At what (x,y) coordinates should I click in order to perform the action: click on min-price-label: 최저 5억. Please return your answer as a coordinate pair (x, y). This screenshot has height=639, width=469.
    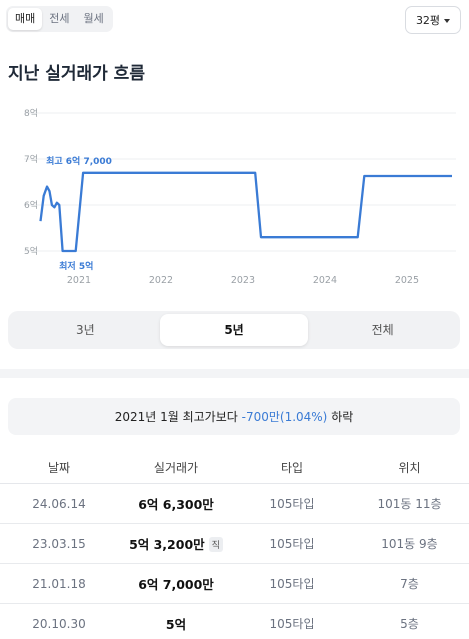
    Looking at the image, I should click on (76, 266).